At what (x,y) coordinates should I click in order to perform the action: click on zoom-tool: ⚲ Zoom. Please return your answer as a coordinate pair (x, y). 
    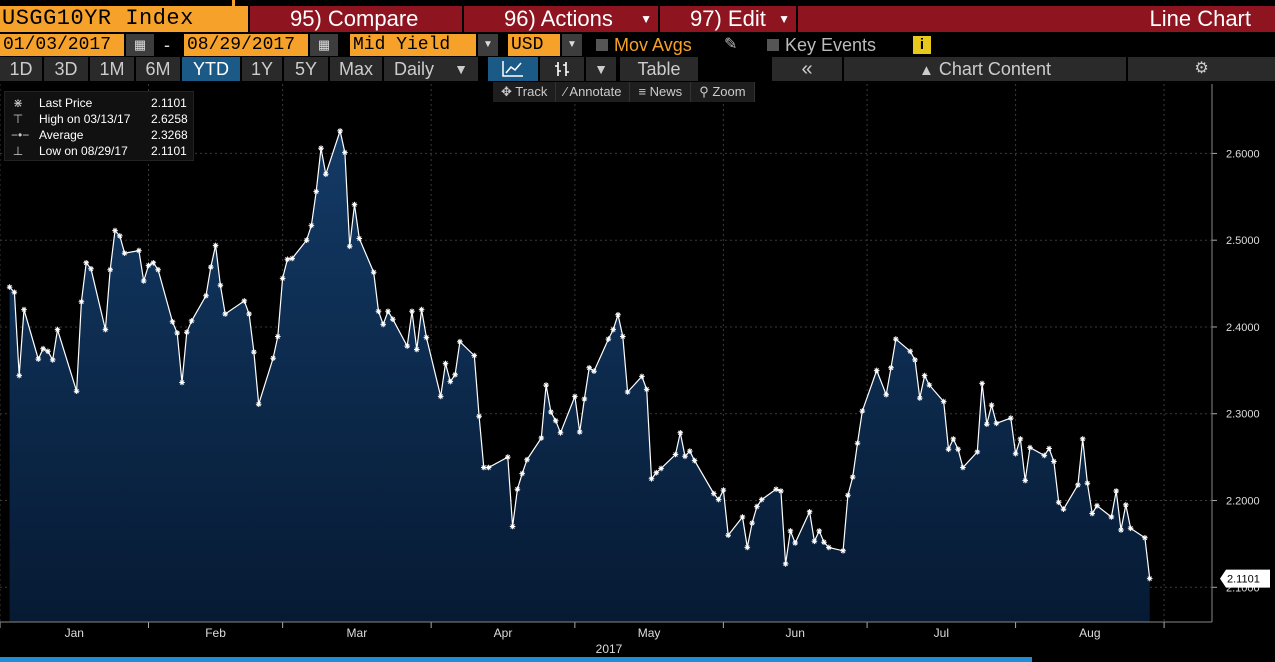
    Looking at the image, I should click on (723, 92).